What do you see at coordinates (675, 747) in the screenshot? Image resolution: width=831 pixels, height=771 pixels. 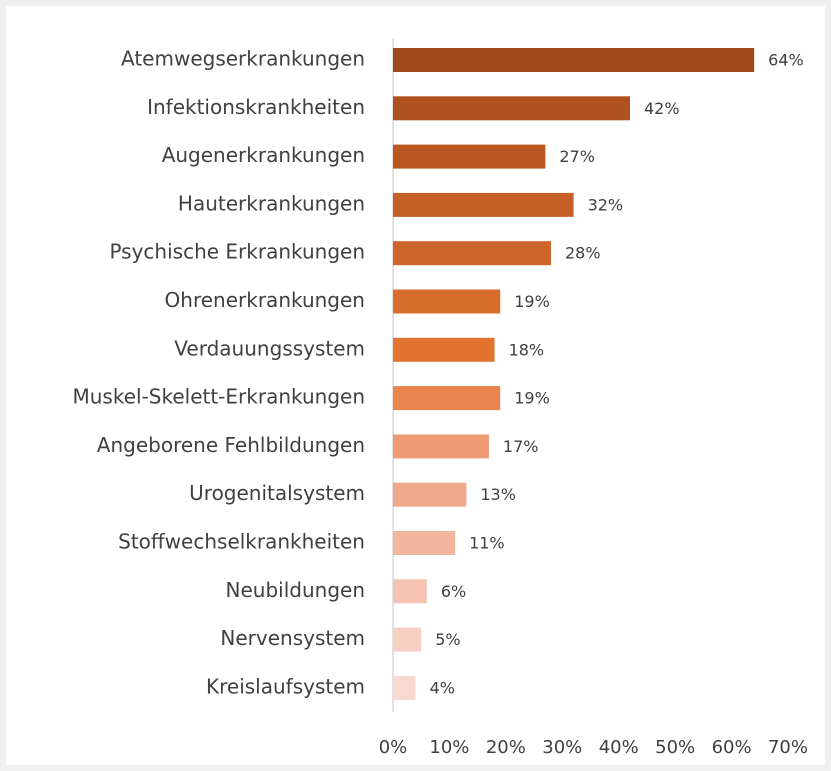 I see `x-tick-label: 50%` at bounding box center [675, 747].